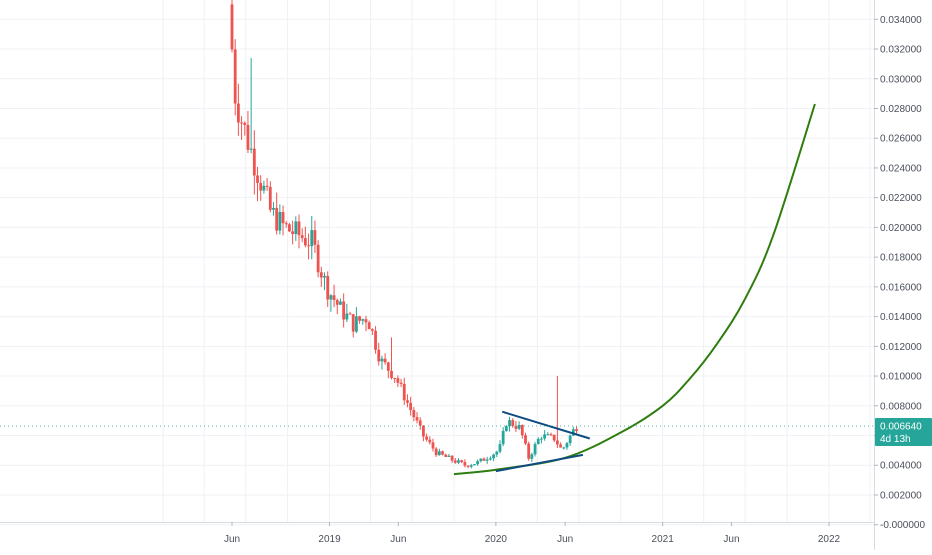 The image size is (932, 555). What do you see at coordinates (901, 377) in the screenshot?
I see `y-tick-label: 0.010000` at bounding box center [901, 377].